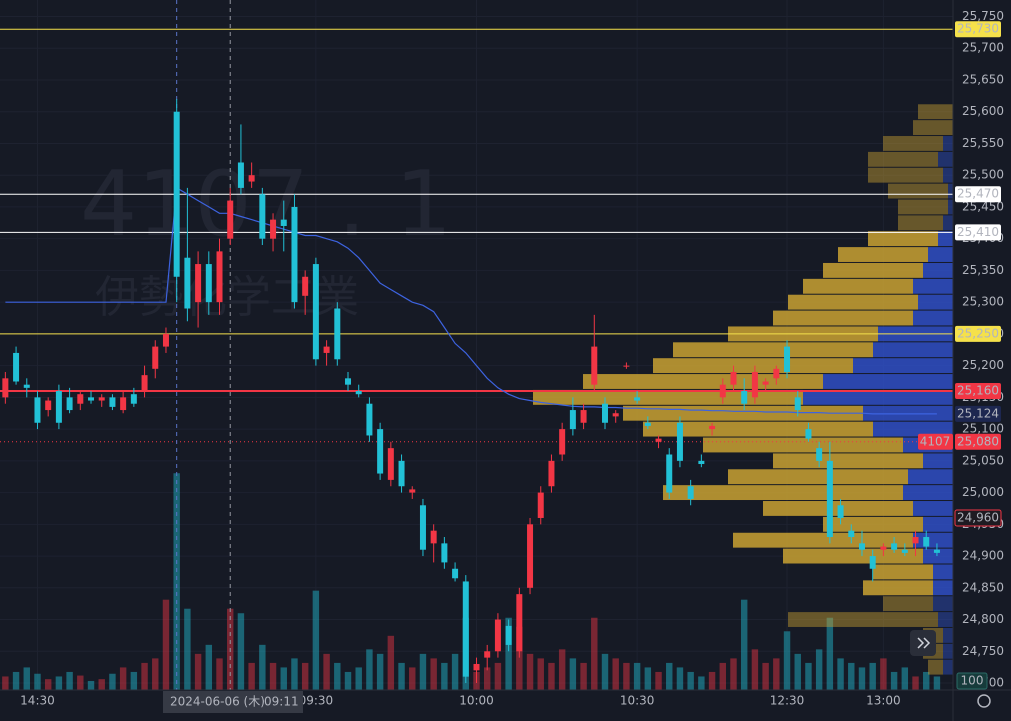 The height and width of the screenshot is (721, 1011). What do you see at coordinates (984, 701) in the screenshot?
I see `settings-button` at bounding box center [984, 701].